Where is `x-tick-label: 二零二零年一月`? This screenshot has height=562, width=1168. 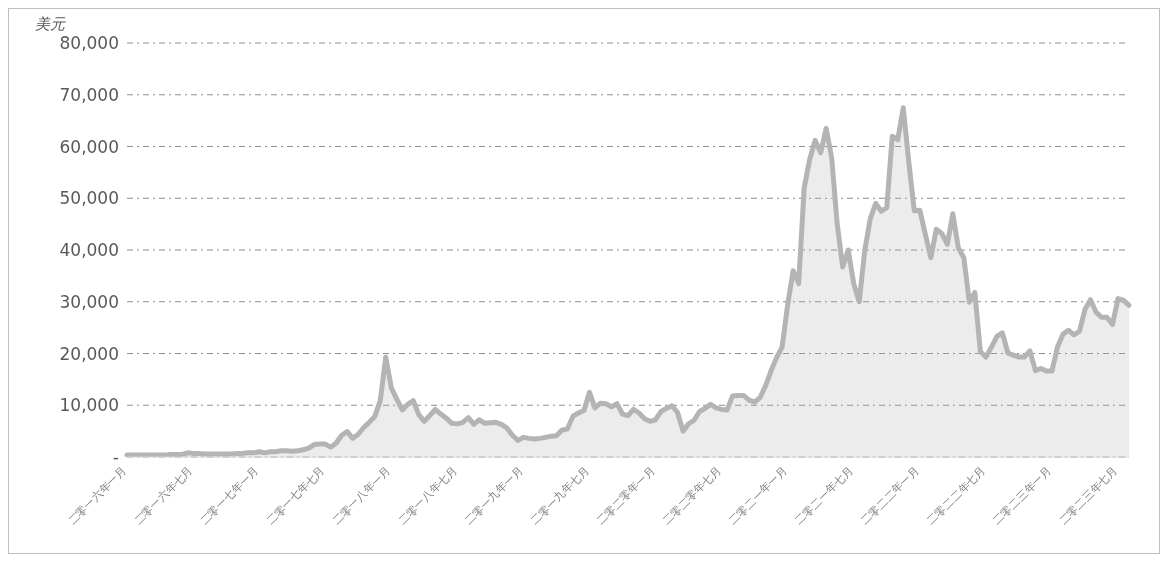 x-tick-label: 二零二零年一月 is located at coordinates (626, 495).